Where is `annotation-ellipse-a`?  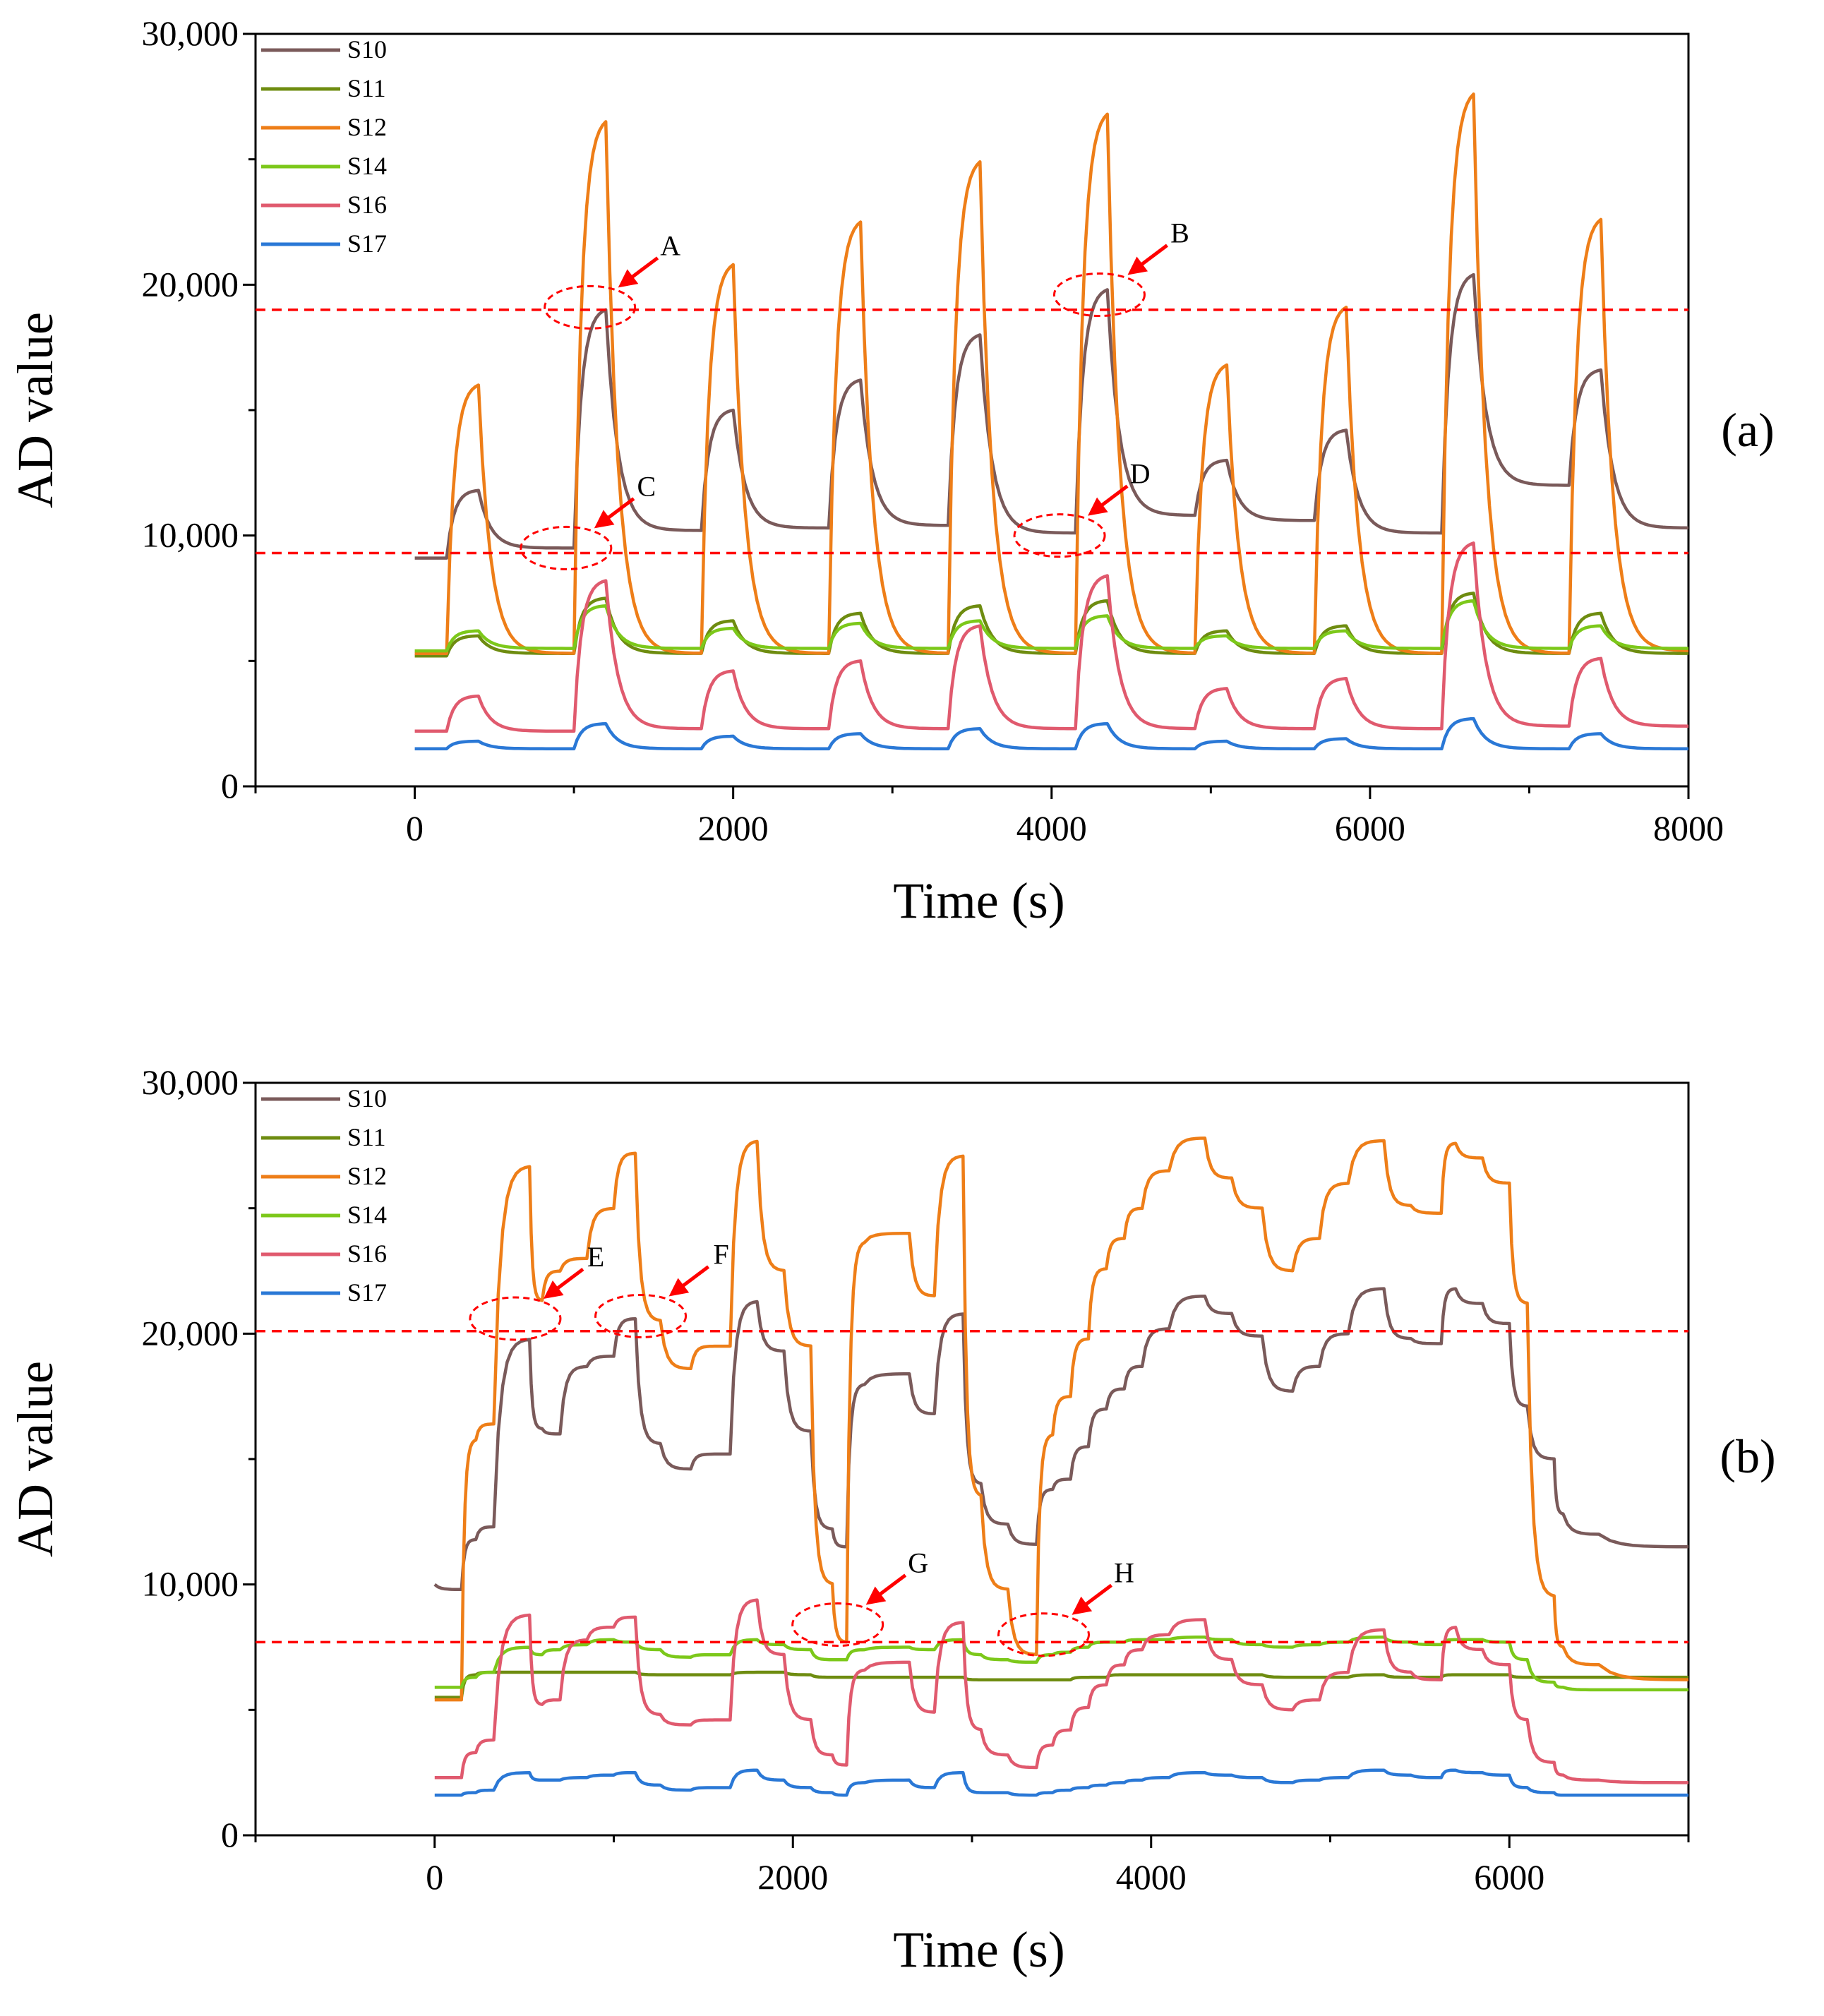
annotation-ellipse-a is located at coordinates (591, 307).